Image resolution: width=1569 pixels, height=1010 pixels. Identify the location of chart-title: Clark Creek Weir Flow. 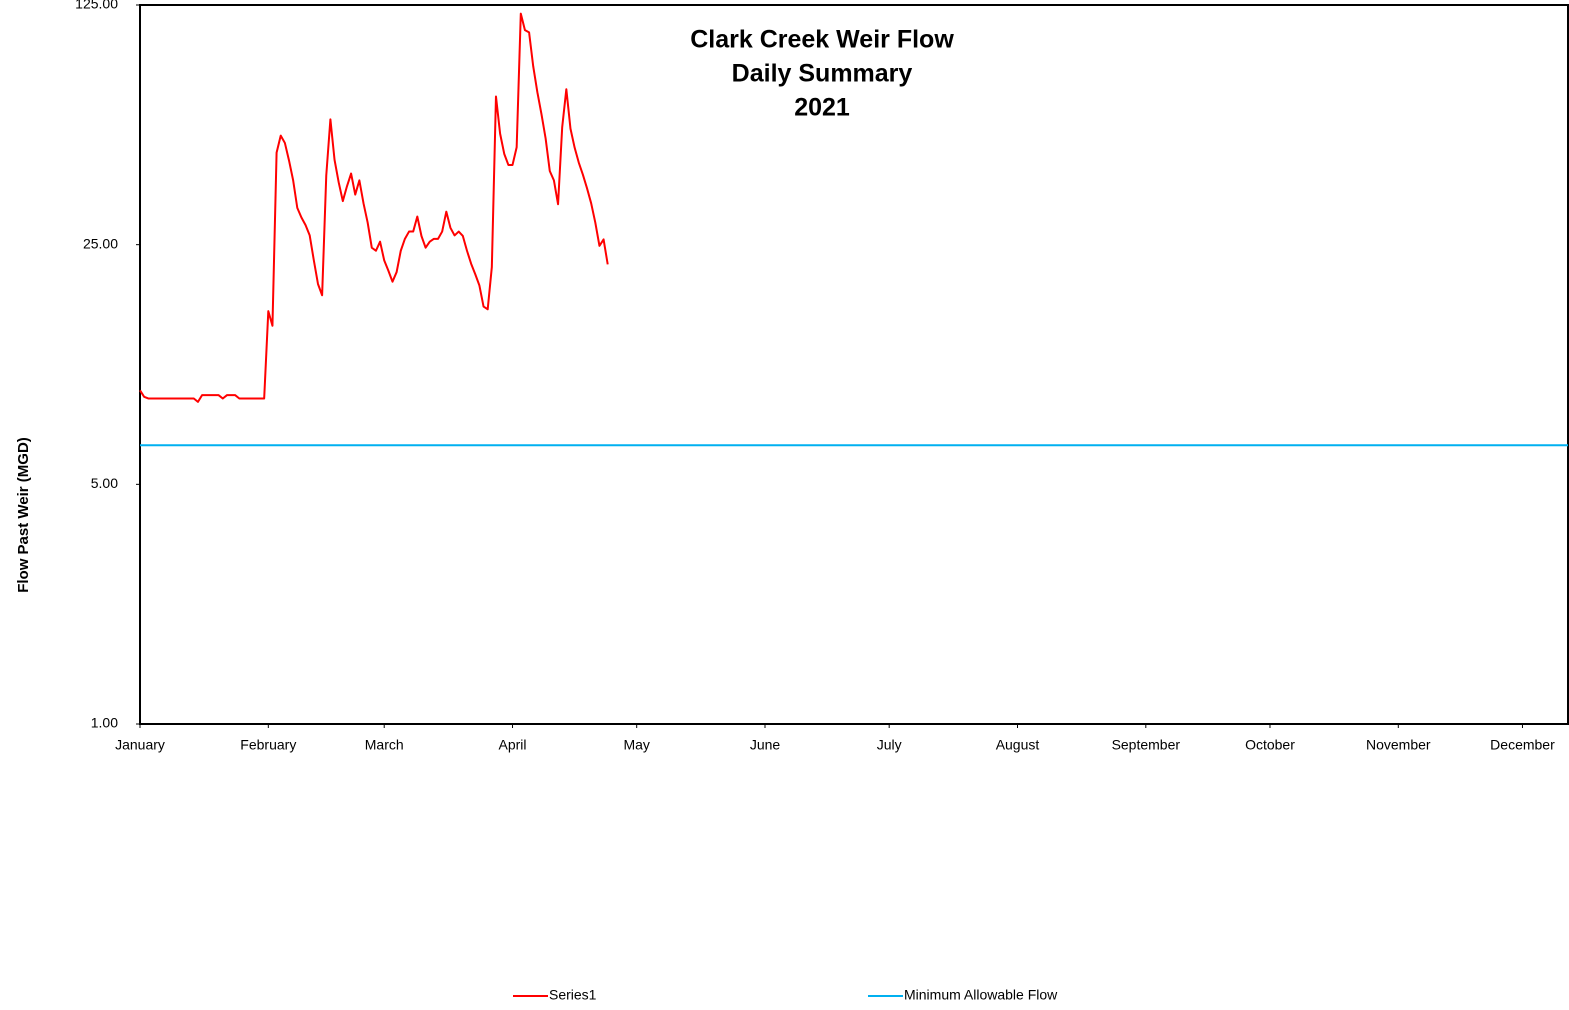
(822, 40).